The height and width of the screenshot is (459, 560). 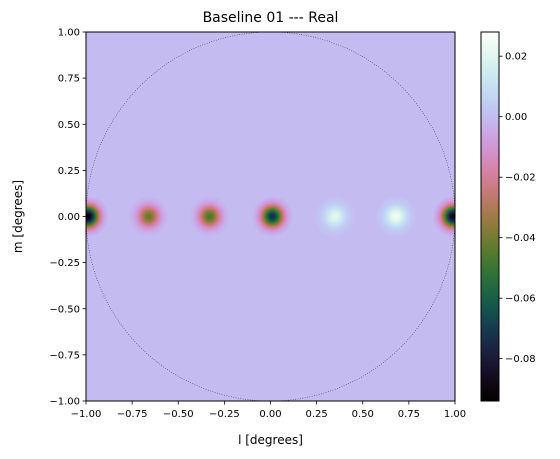 I want to click on x-tick-label: 0.25, so click(x=316, y=414).